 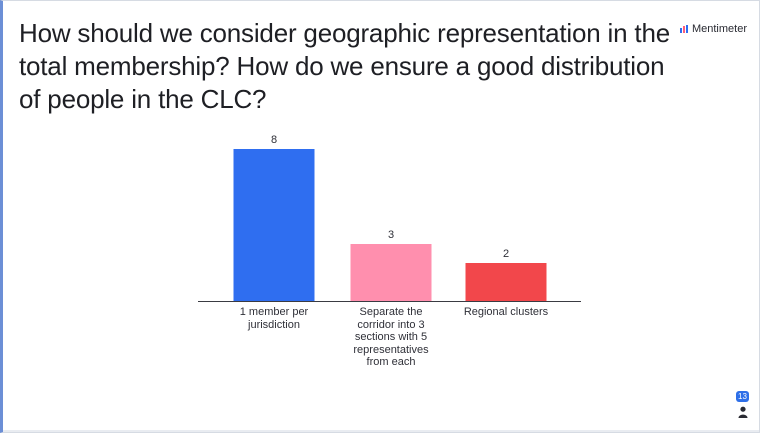 What do you see at coordinates (274, 140) in the screenshot?
I see `bar-value-label-1: 8` at bounding box center [274, 140].